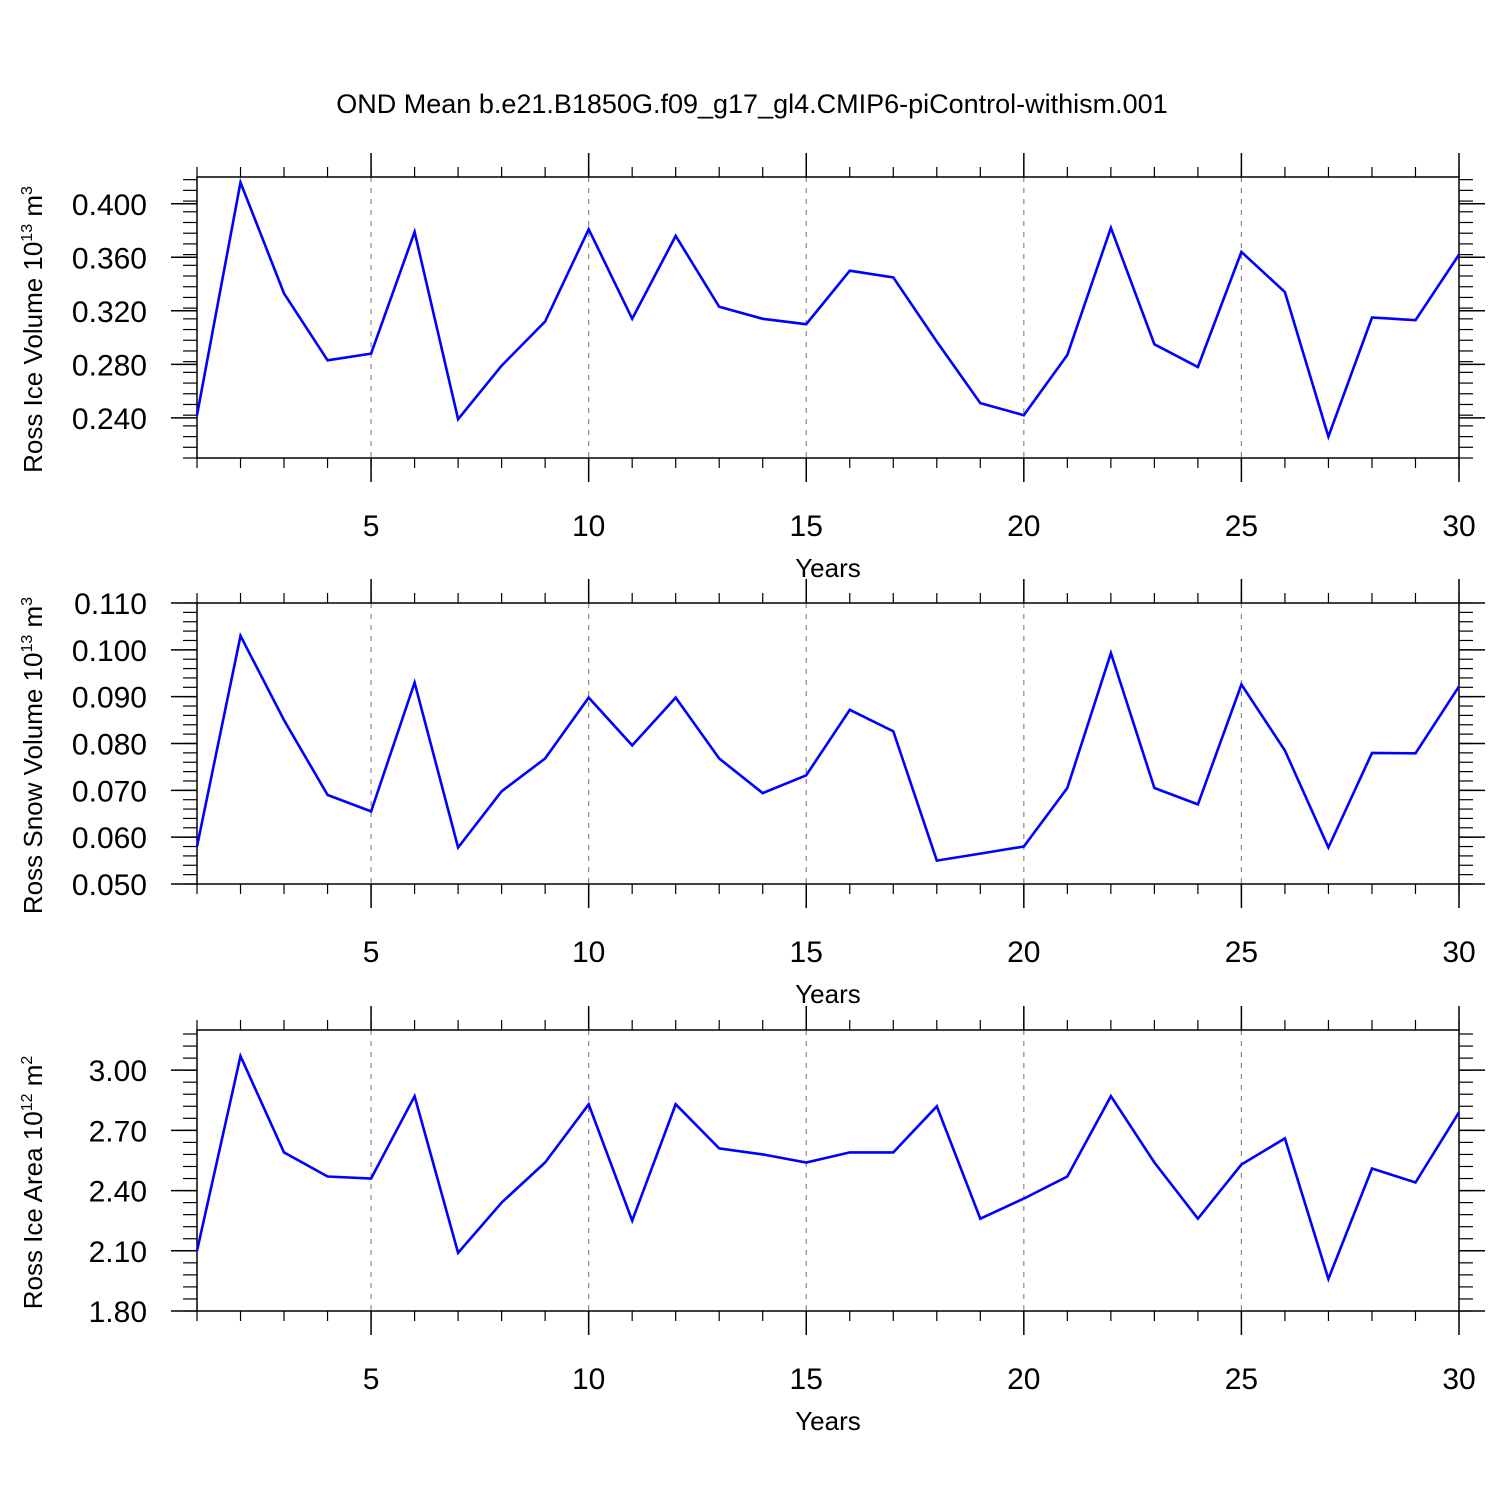  I want to click on y-tick-label: 0.360, so click(109, 258).